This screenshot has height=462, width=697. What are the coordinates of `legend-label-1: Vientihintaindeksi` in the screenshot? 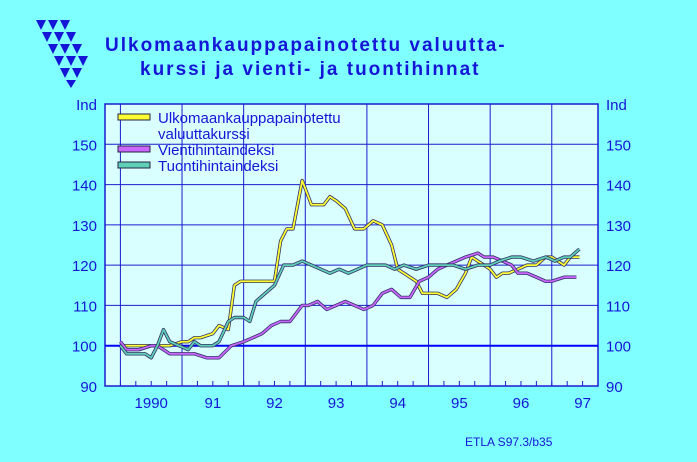 It's located at (216, 150).